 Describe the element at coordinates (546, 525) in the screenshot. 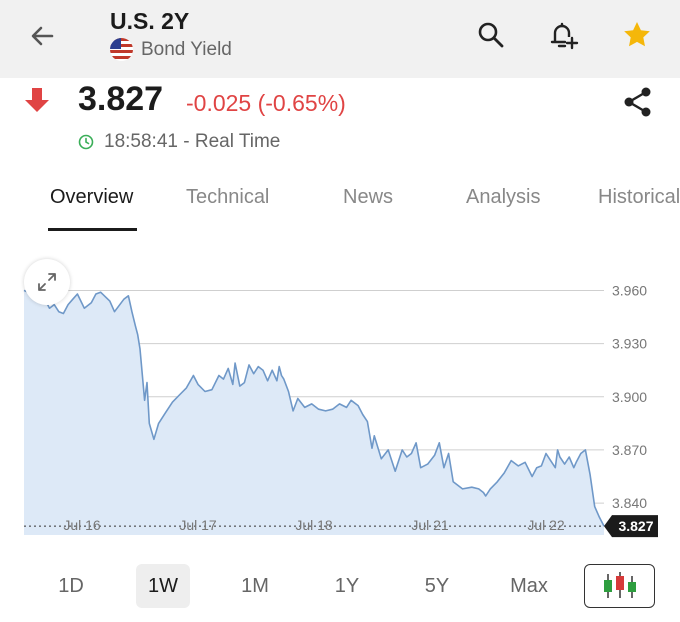

I see `x-tick-label: Jul 22` at that location.